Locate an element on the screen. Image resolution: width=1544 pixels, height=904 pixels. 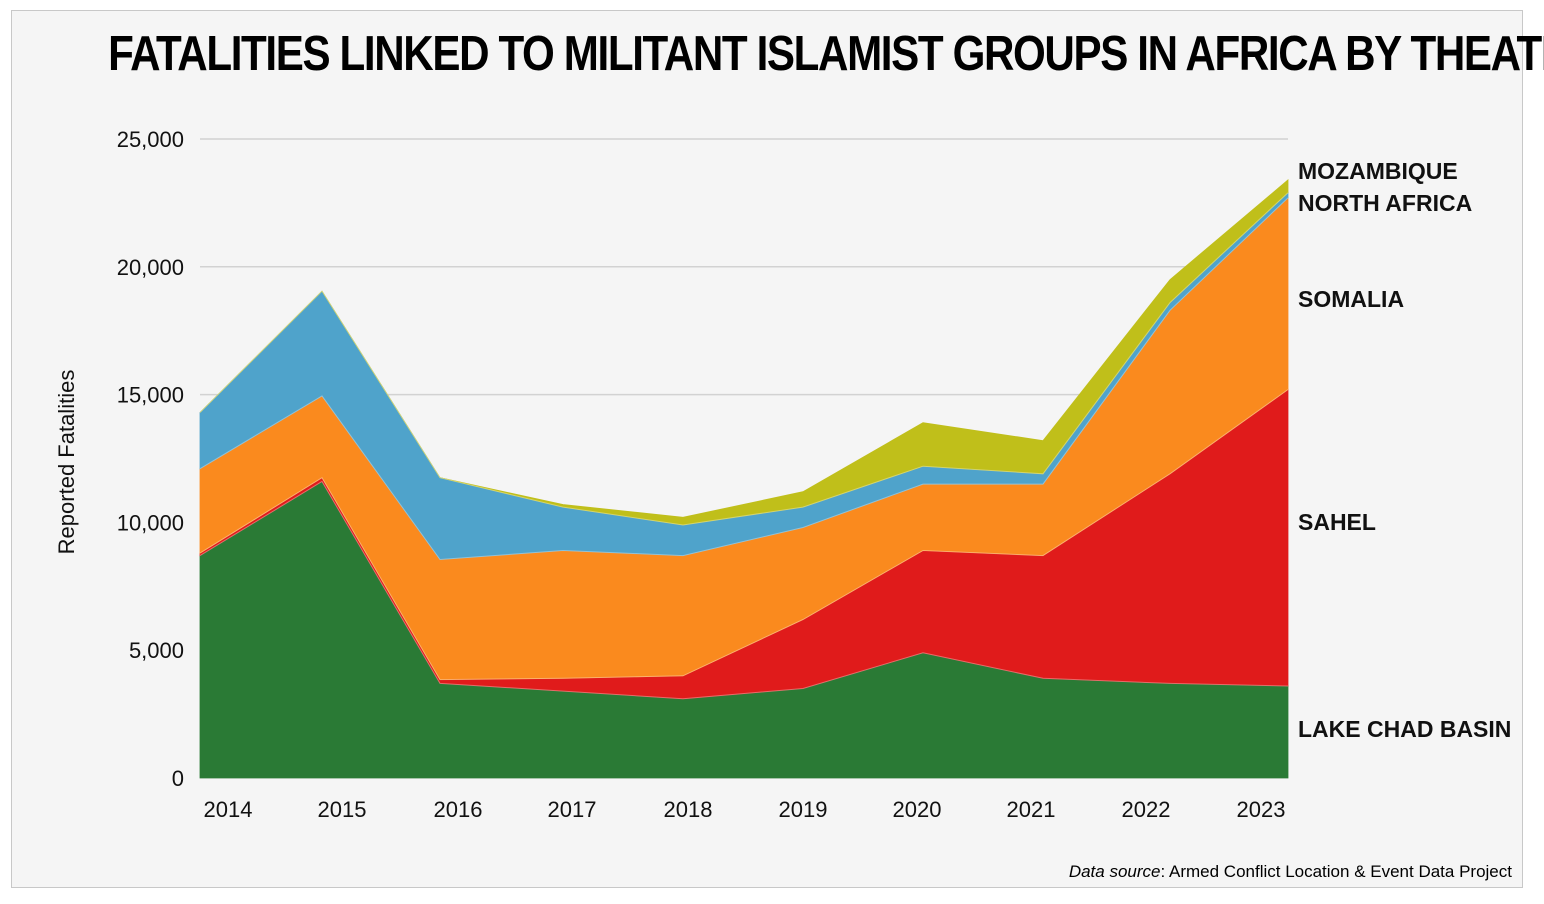
y-tick-label: 25,000 is located at coordinates (150, 139).